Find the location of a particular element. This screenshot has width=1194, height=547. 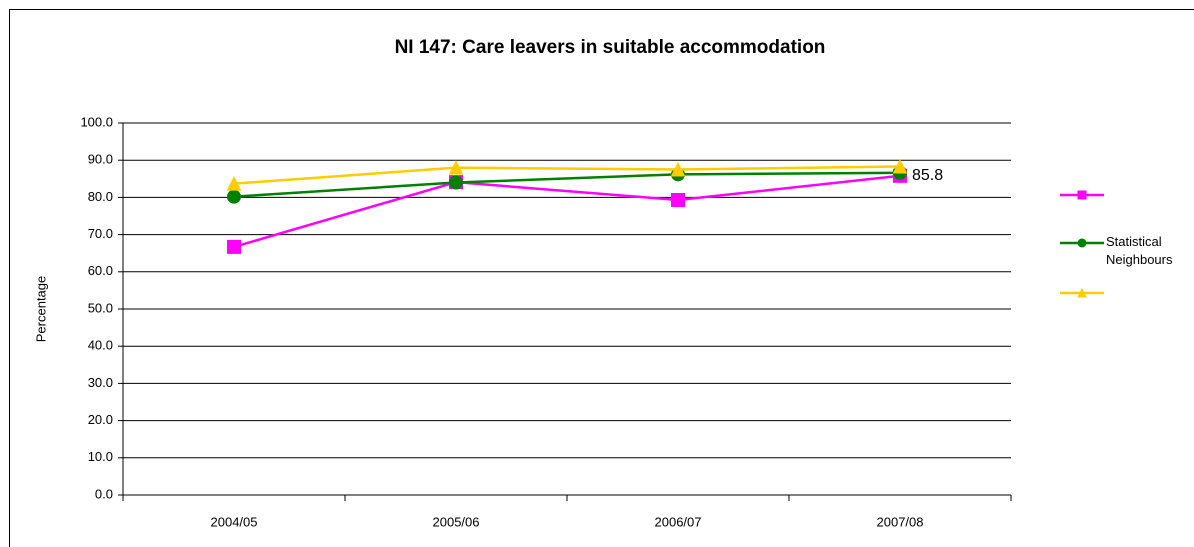

y-axis-label: Percentage is located at coordinates (40, 309).